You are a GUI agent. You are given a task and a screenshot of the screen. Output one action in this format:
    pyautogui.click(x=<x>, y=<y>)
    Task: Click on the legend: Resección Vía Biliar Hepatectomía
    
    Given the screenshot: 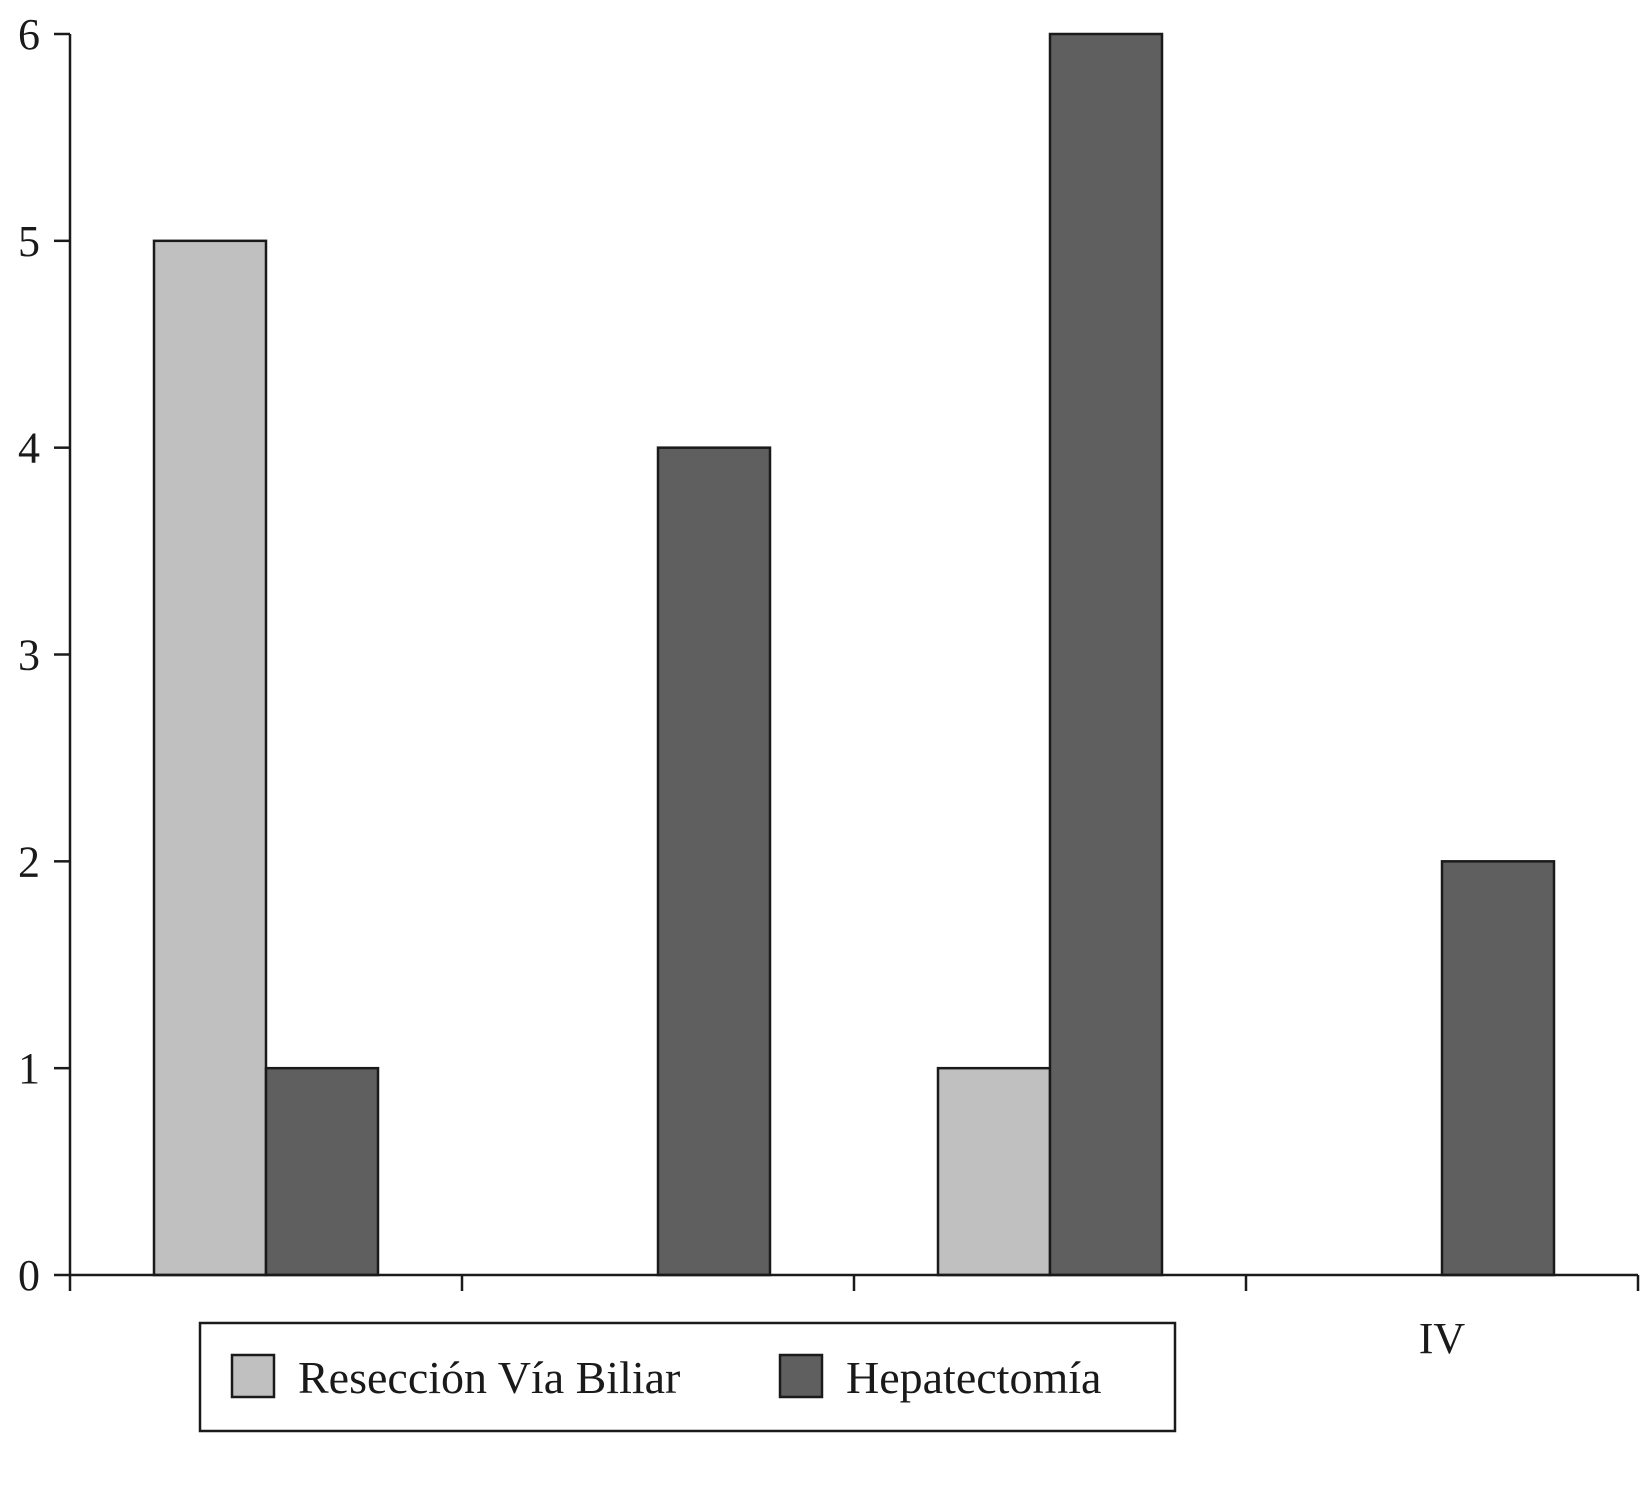 What is the action you would take?
    pyautogui.click(x=687, y=1377)
    